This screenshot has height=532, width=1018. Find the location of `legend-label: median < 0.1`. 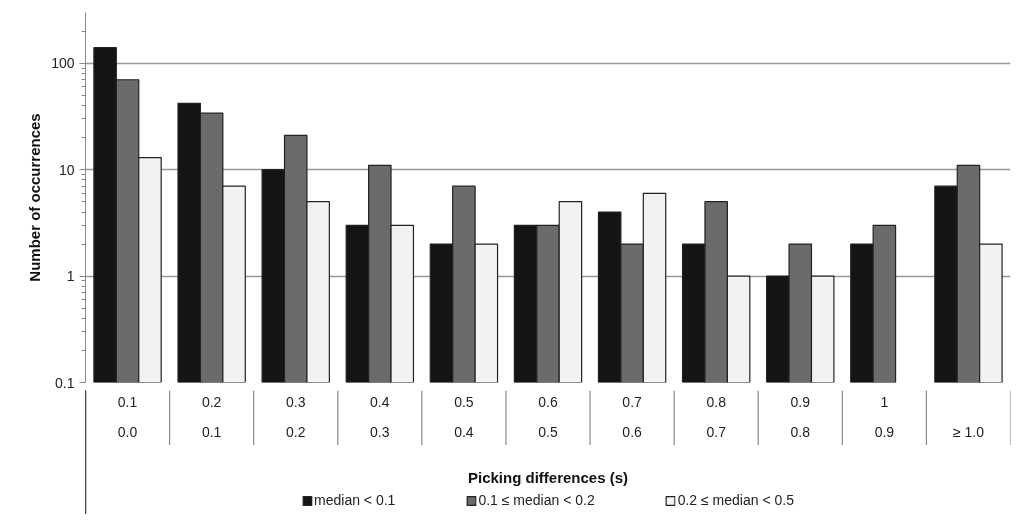

legend-label: median < 0.1 is located at coordinates (355, 500).